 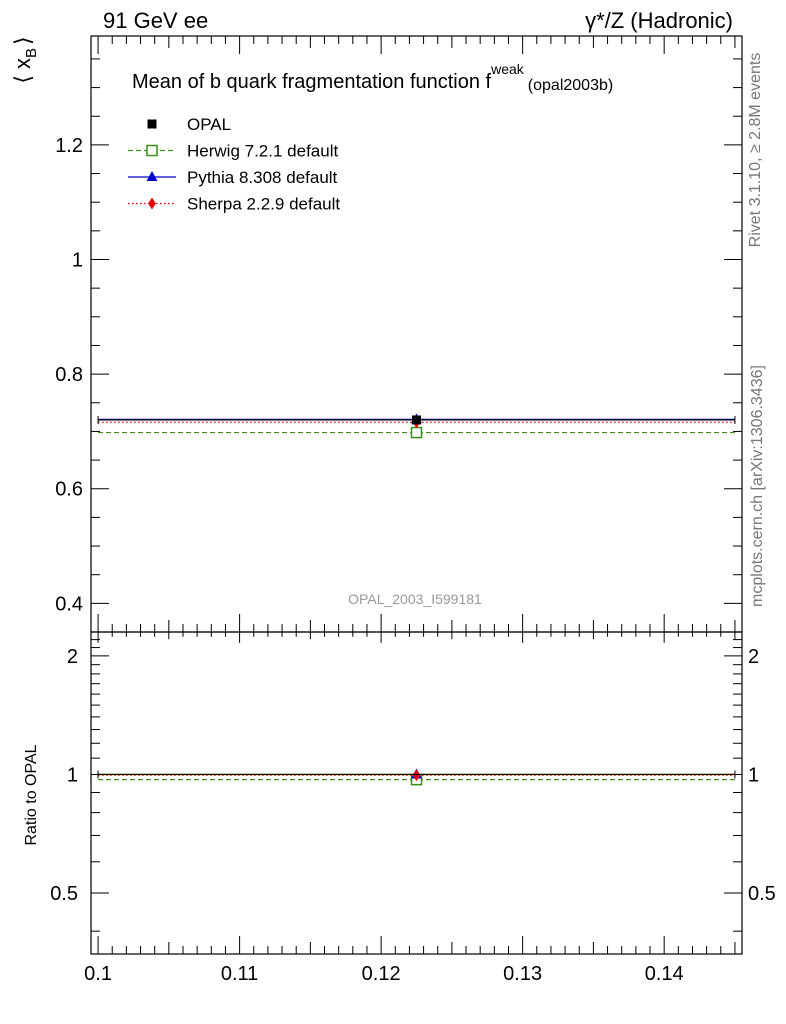 I want to click on legend-herwig-label: Herwig 7.2.1 default, so click(x=262, y=151).